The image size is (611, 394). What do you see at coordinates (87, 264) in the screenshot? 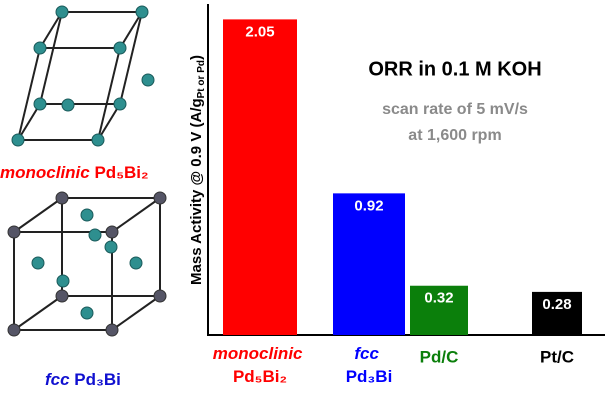
I see `fcc-structure` at bounding box center [87, 264].